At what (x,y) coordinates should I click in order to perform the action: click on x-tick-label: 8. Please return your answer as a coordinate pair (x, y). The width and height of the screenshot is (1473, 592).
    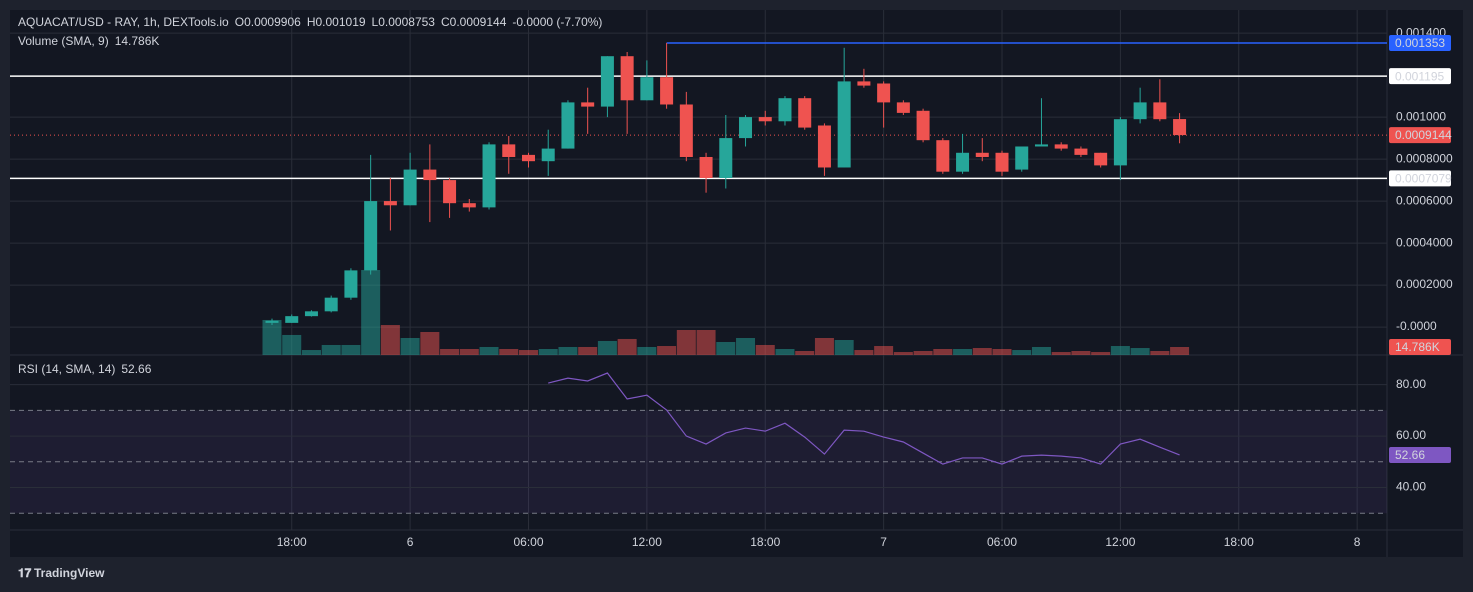
    Looking at the image, I should click on (1357, 542).